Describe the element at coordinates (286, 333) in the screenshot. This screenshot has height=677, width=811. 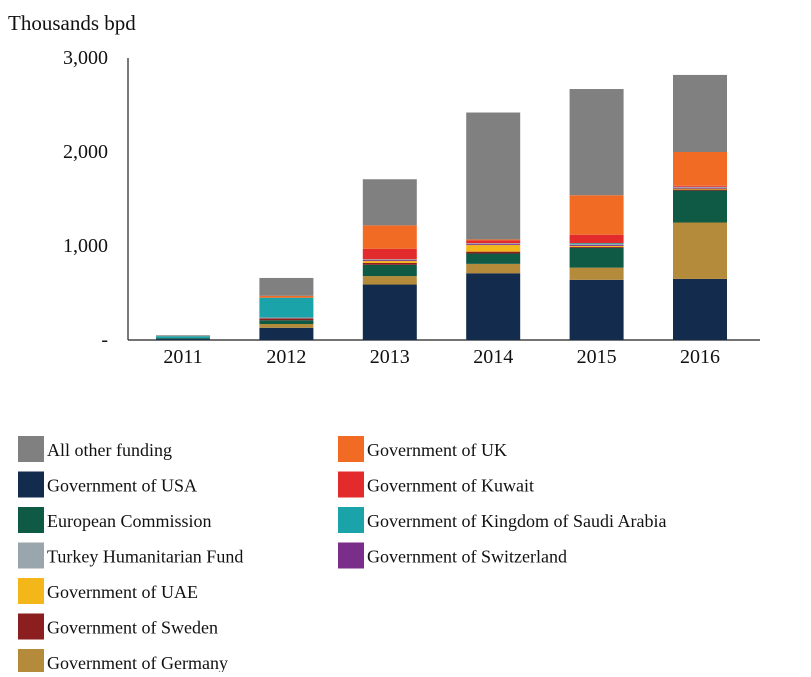
I see `bar-government-of-usa-2012` at that location.